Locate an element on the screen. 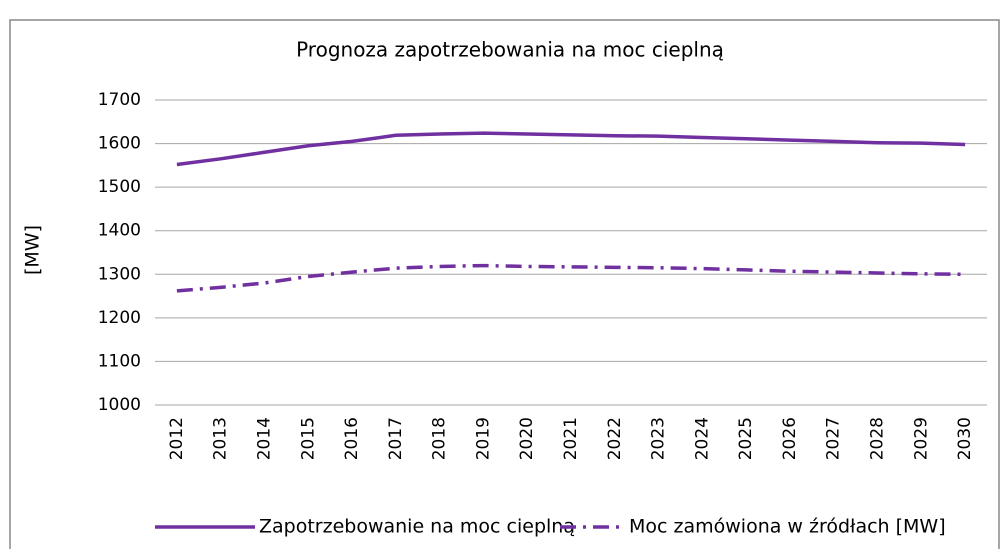  x-tick-label: 2029 is located at coordinates (921, 438).